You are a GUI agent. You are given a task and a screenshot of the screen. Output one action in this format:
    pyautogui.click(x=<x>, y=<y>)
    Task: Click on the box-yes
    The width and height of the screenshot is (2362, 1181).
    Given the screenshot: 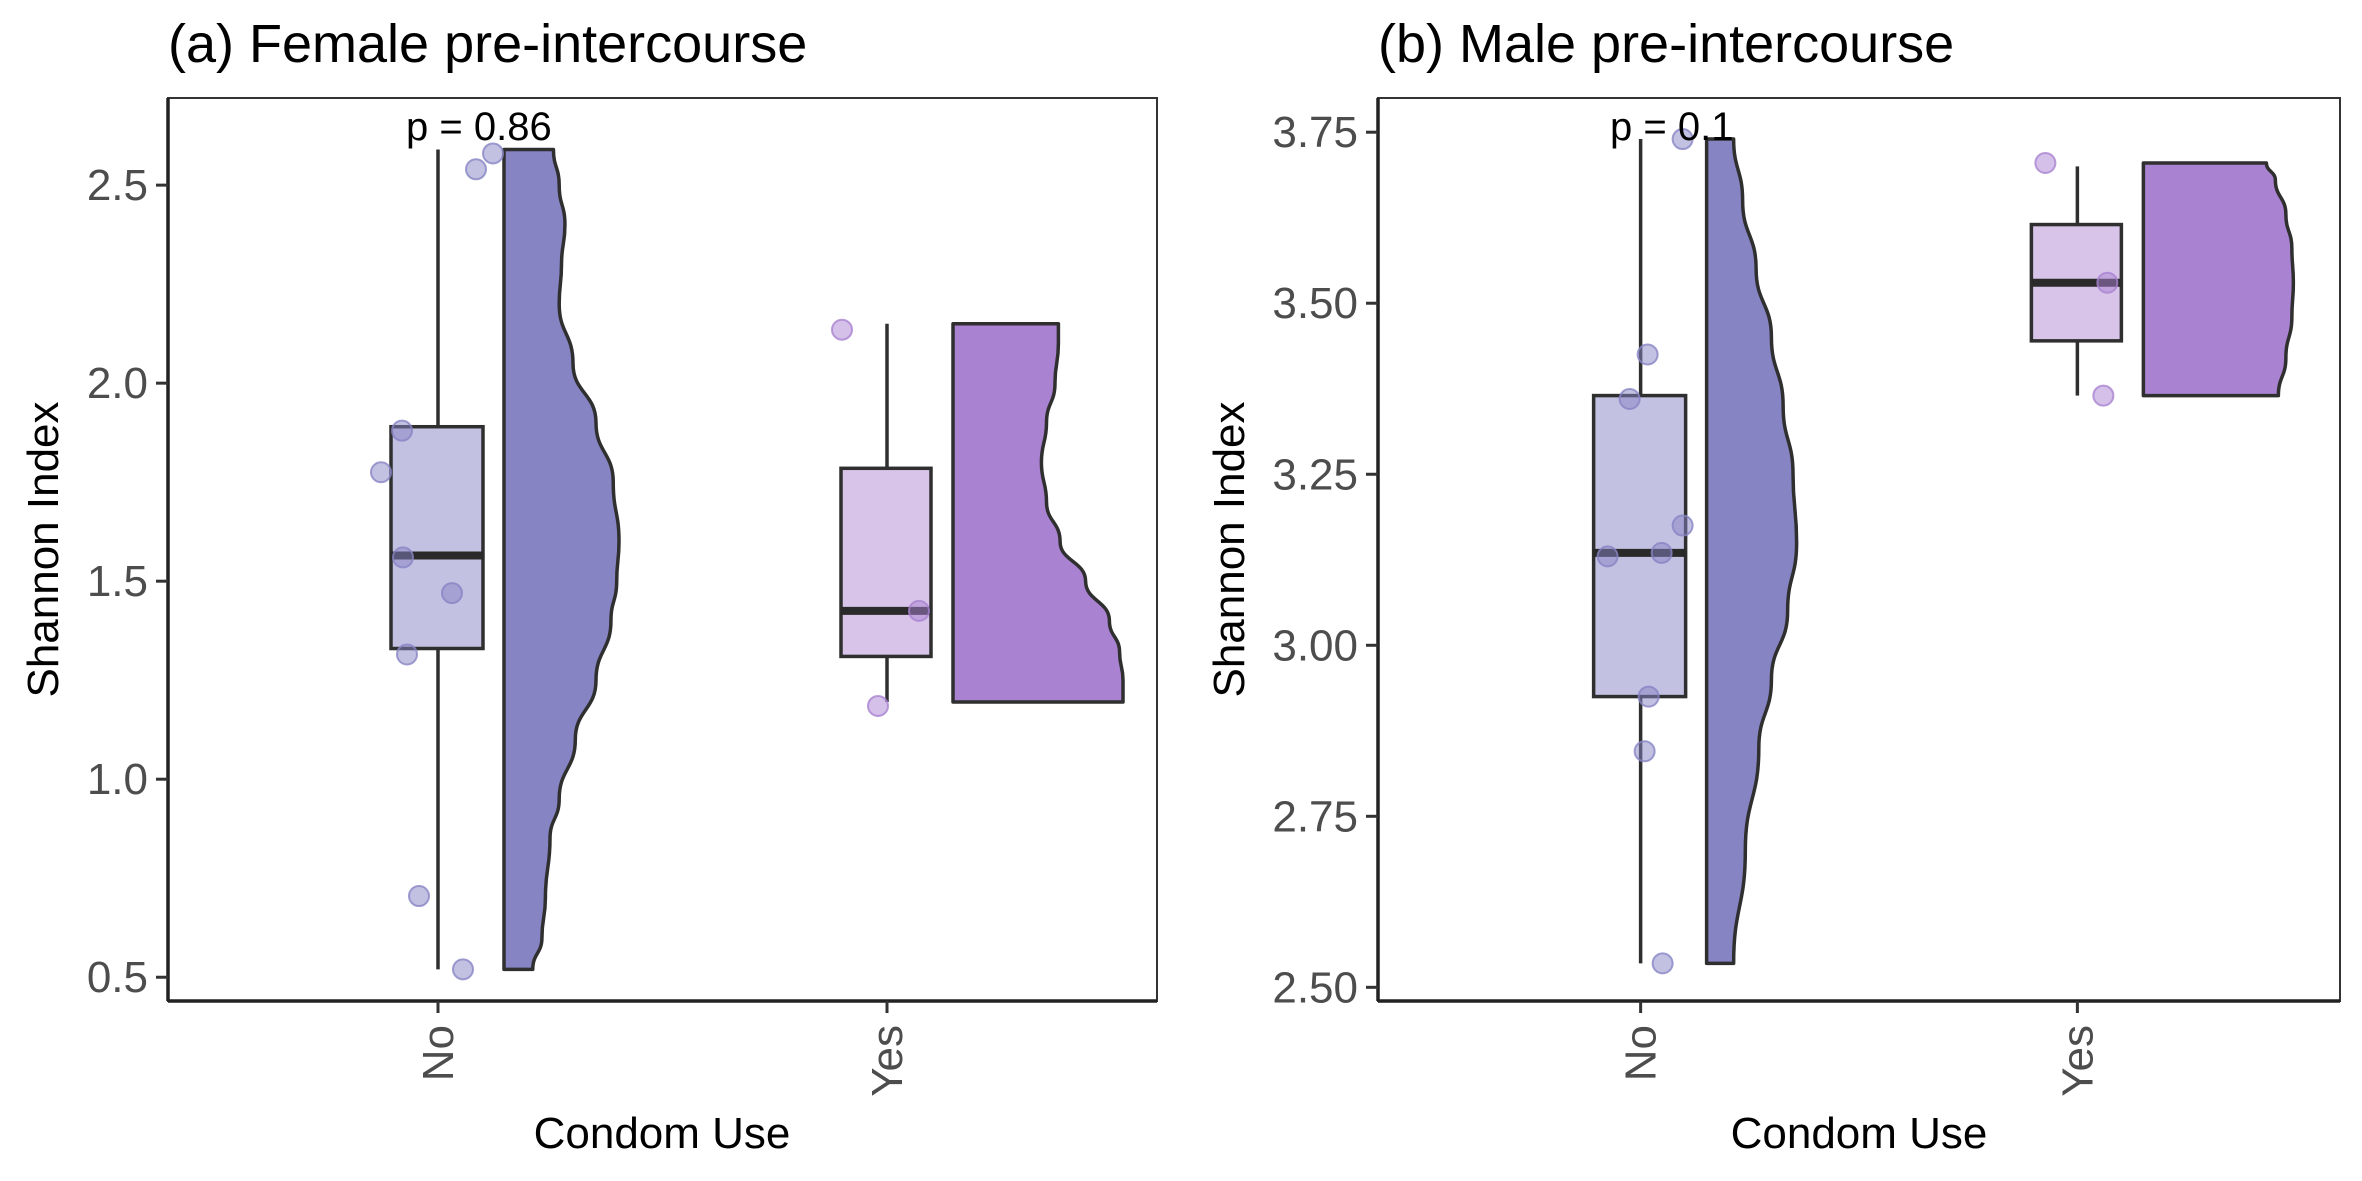 What is the action you would take?
    pyautogui.click(x=886, y=562)
    